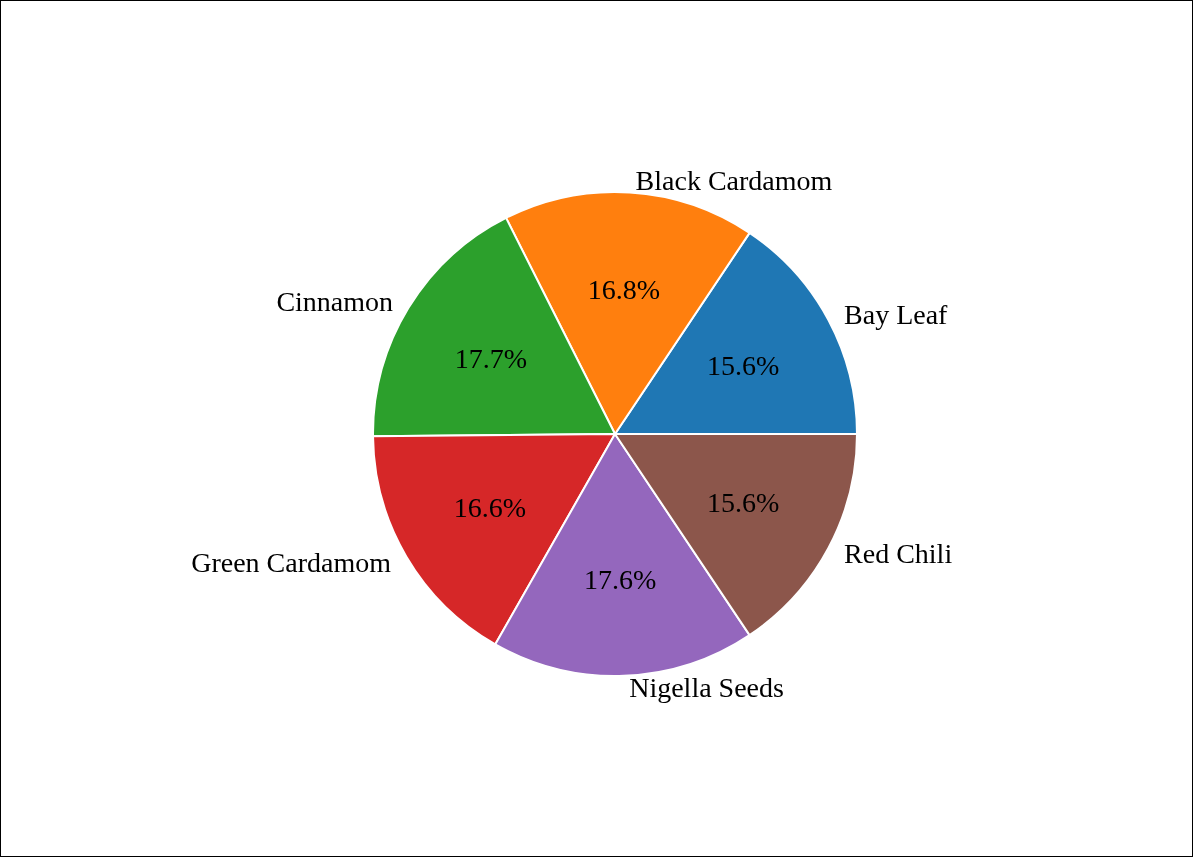  I want to click on slice-label: Green Cardamom, so click(291, 563).